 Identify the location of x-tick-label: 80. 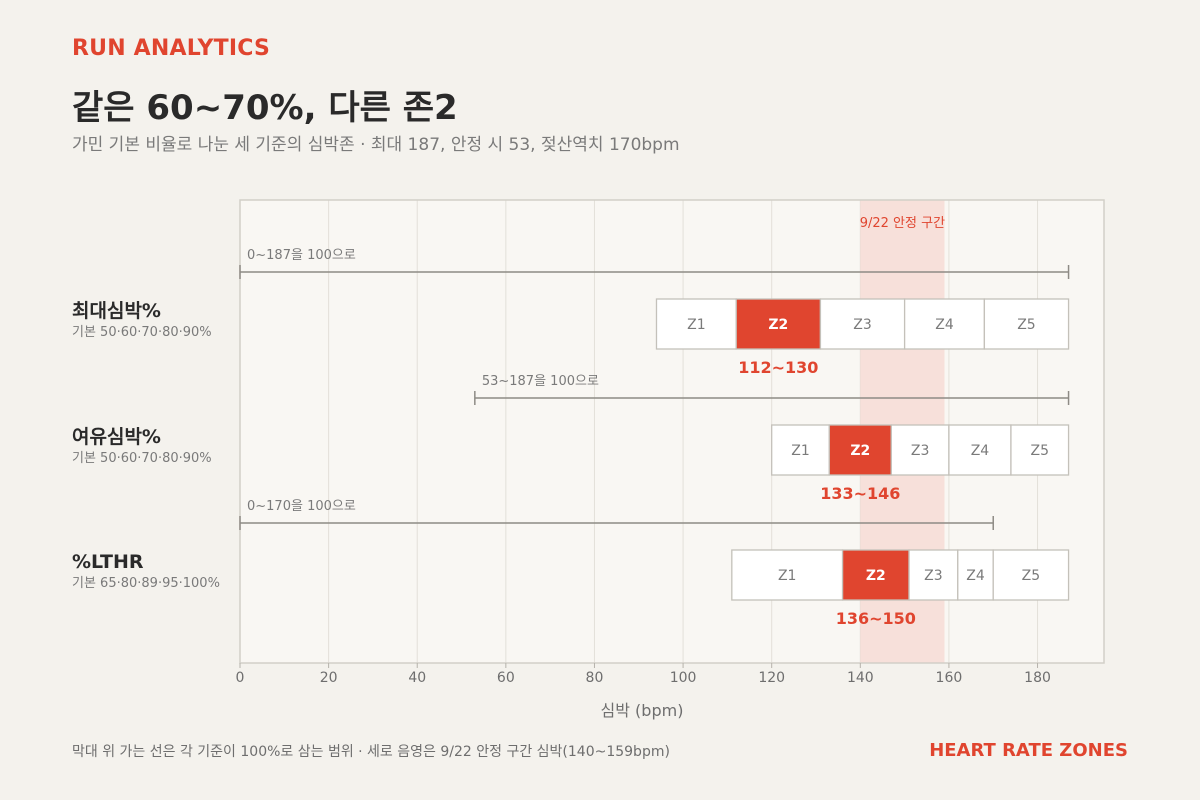
(595, 678).